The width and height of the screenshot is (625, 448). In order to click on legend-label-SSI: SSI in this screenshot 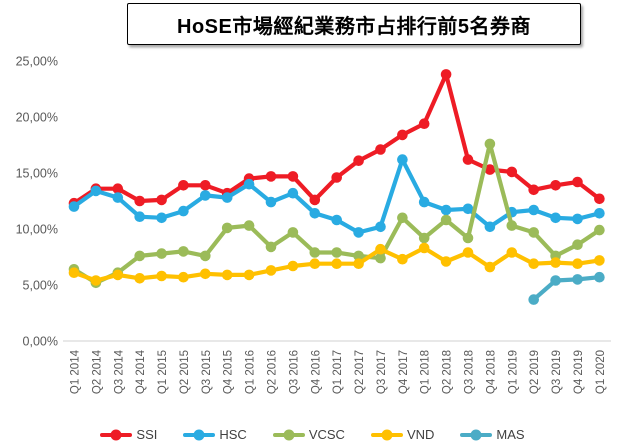, I will do `click(147, 434)`.